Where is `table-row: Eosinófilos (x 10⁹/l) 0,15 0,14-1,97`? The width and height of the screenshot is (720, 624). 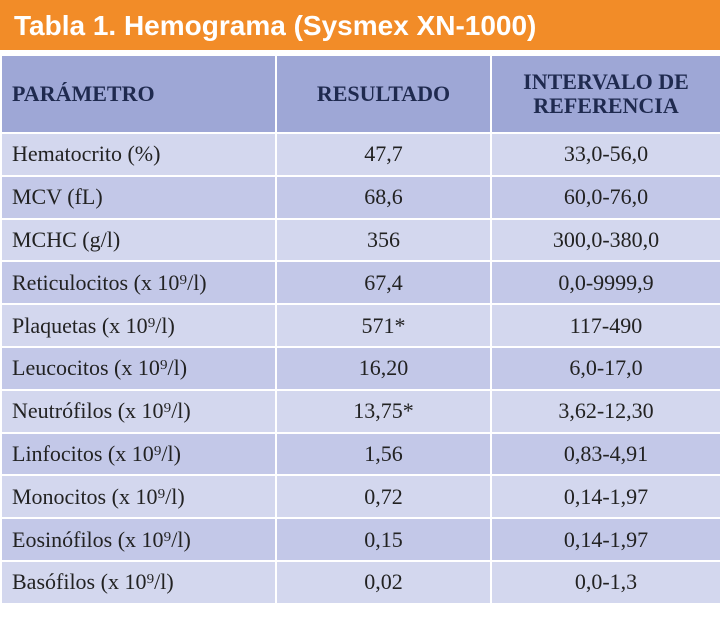
table-row: Eosinófilos (x 10⁹/l) 0,15 0,14-1,97 is located at coordinates (360, 539).